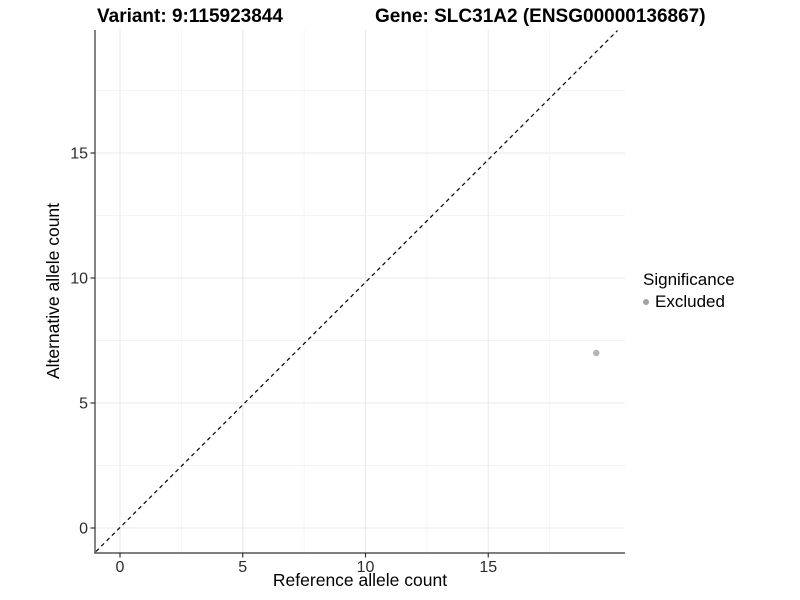  What do you see at coordinates (689, 291) in the screenshot?
I see `legend: Significance Excluded` at bounding box center [689, 291].